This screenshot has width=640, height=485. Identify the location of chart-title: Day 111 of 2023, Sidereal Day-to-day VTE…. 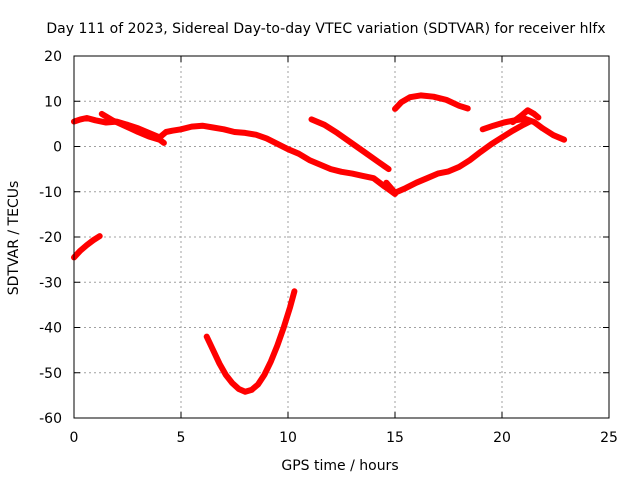
(325, 29).